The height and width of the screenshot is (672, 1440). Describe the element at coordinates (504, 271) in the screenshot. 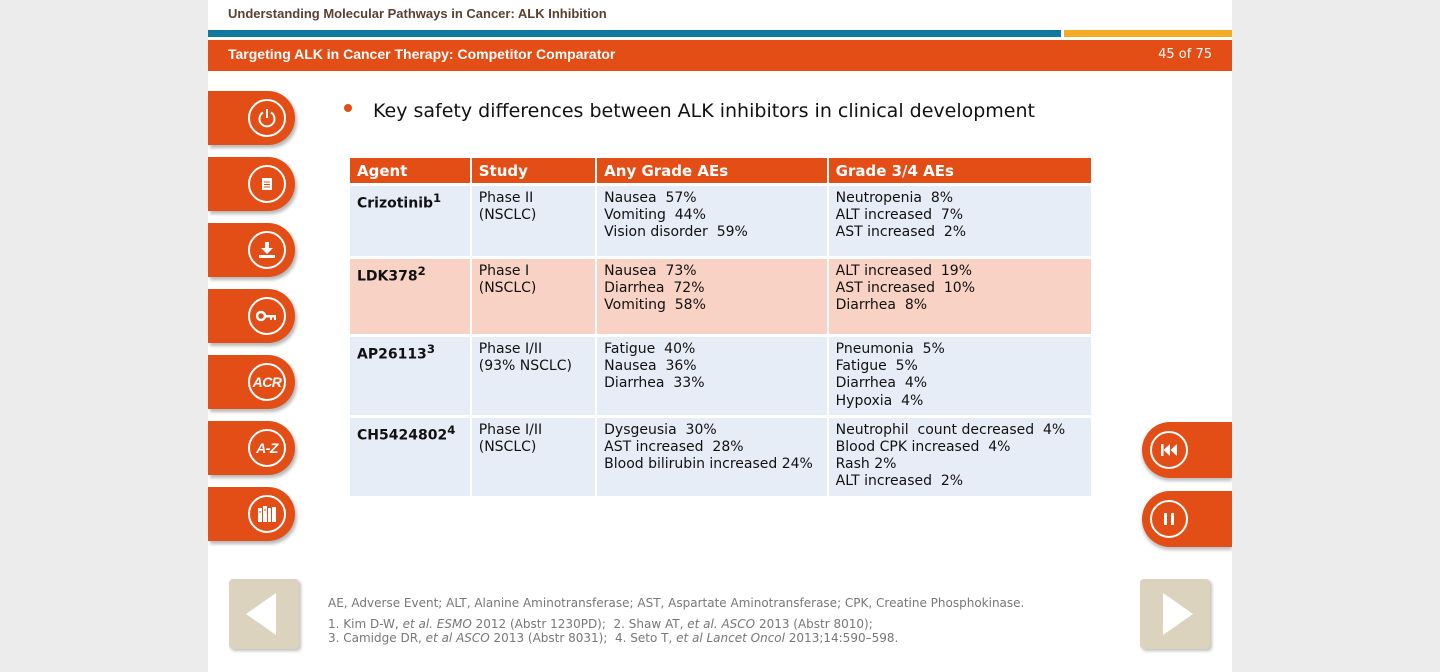

I see `study-line: Phase I` at that location.